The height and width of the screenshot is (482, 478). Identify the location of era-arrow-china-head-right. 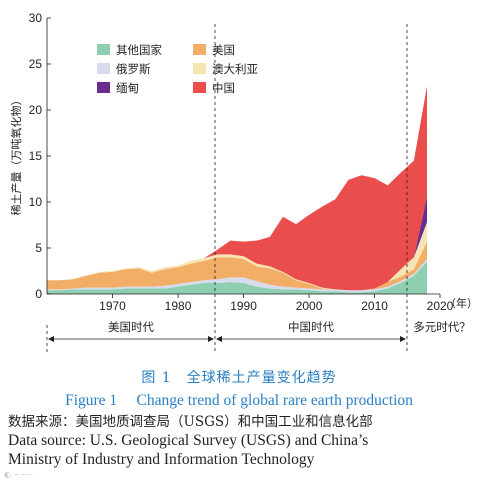
(403, 339).